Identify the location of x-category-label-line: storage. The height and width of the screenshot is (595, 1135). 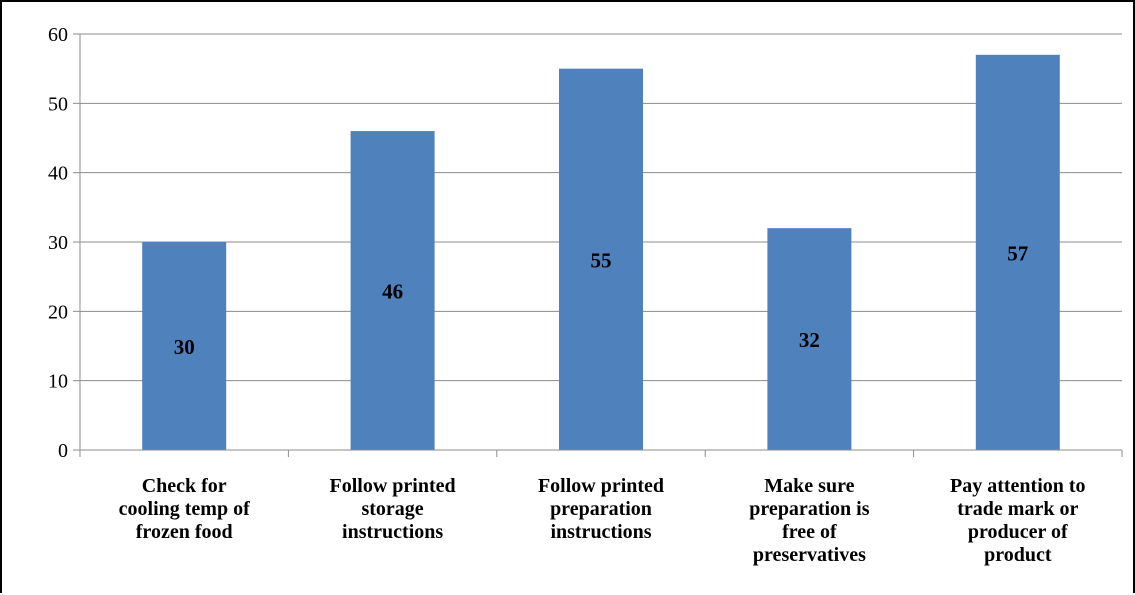
(392, 509).